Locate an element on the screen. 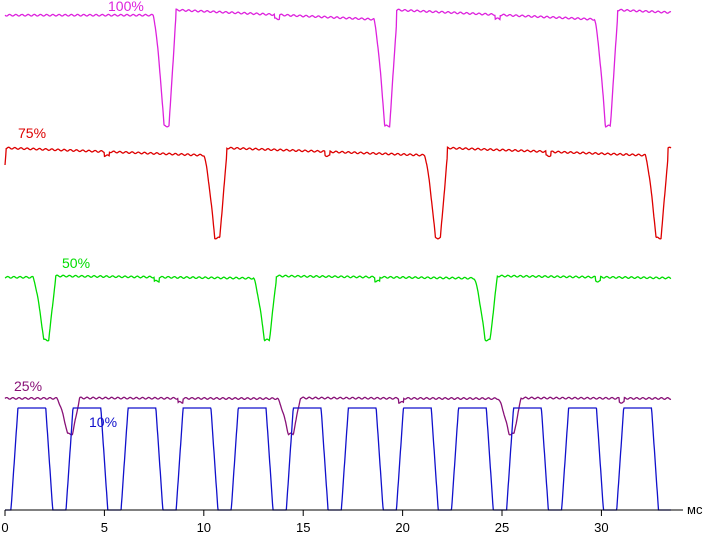 The width and height of the screenshot is (703, 538). x-tick-label: 20 is located at coordinates (402, 527).